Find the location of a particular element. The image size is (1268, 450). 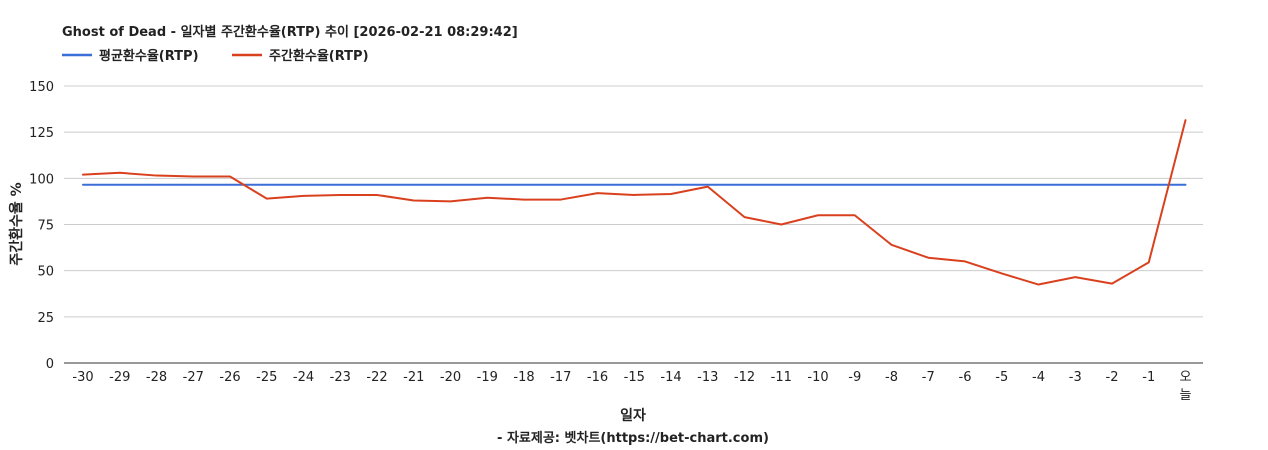

x-tick-label: -15 is located at coordinates (634, 377).